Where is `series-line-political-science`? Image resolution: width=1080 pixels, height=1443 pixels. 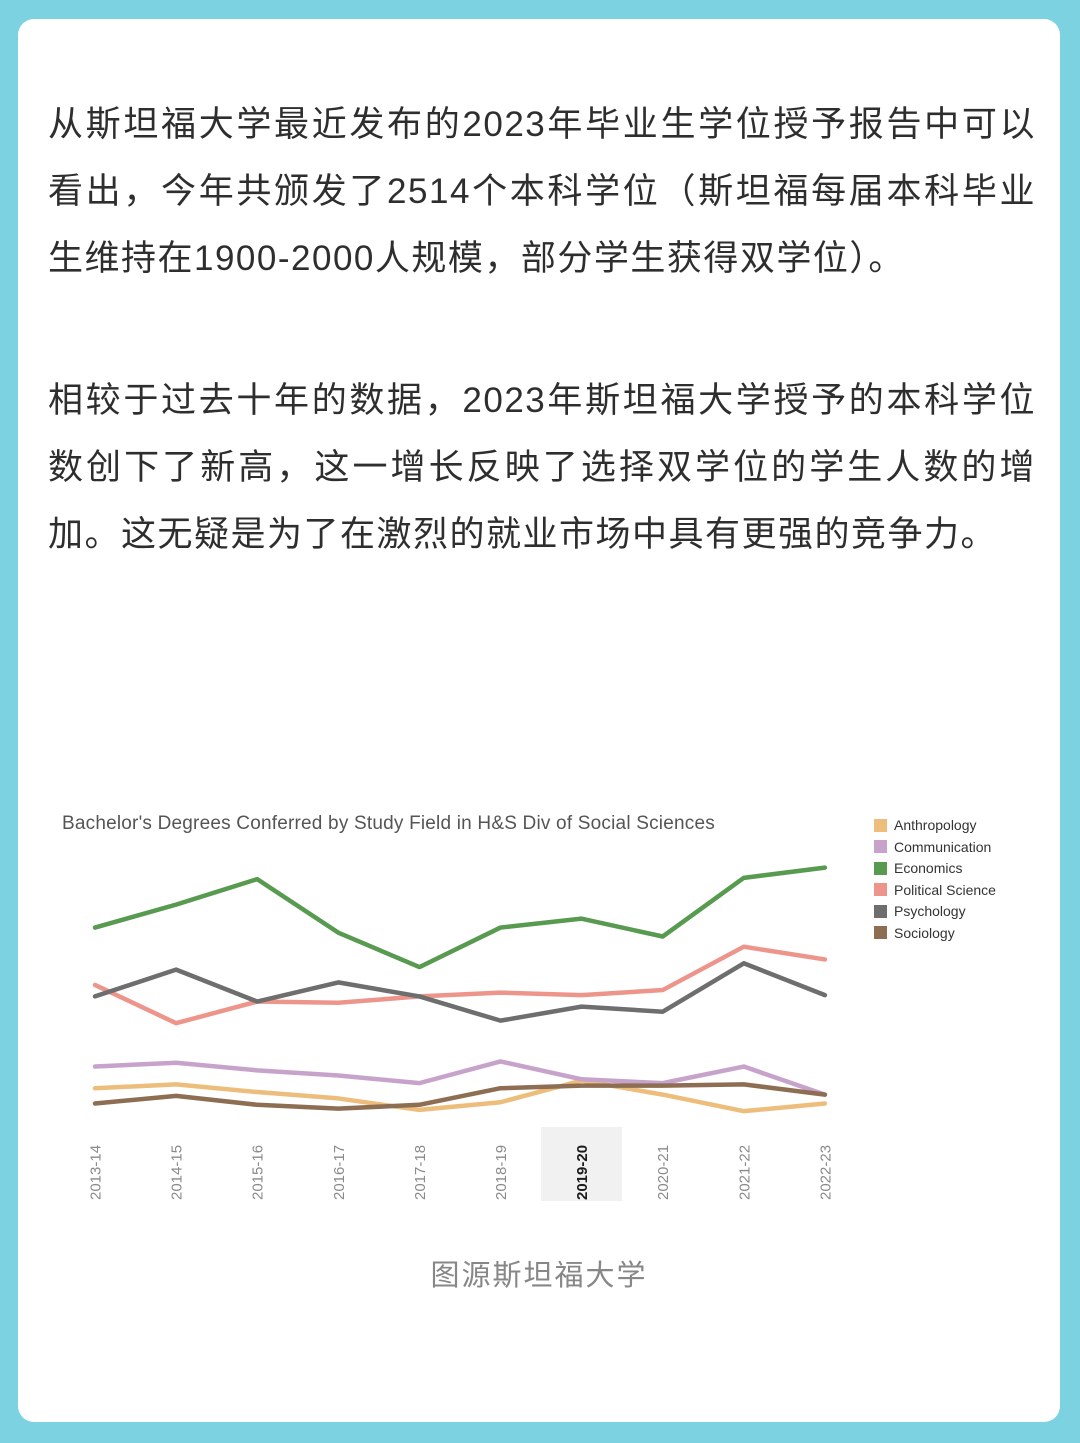 series-line-political-science is located at coordinates (460, 985).